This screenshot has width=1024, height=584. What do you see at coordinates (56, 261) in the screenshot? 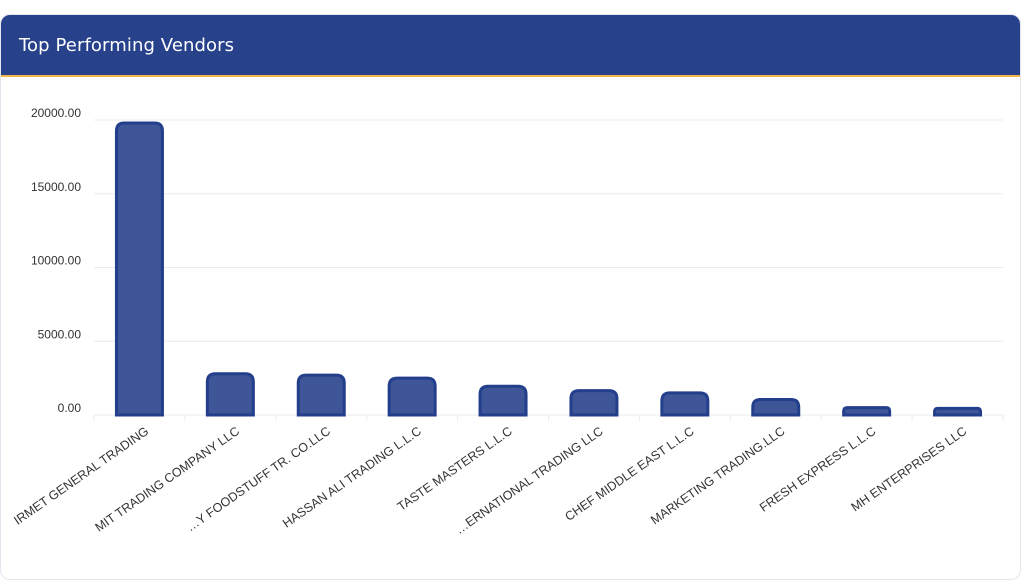
I see `y-tick-label: 10000.00` at bounding box center [56, 261].